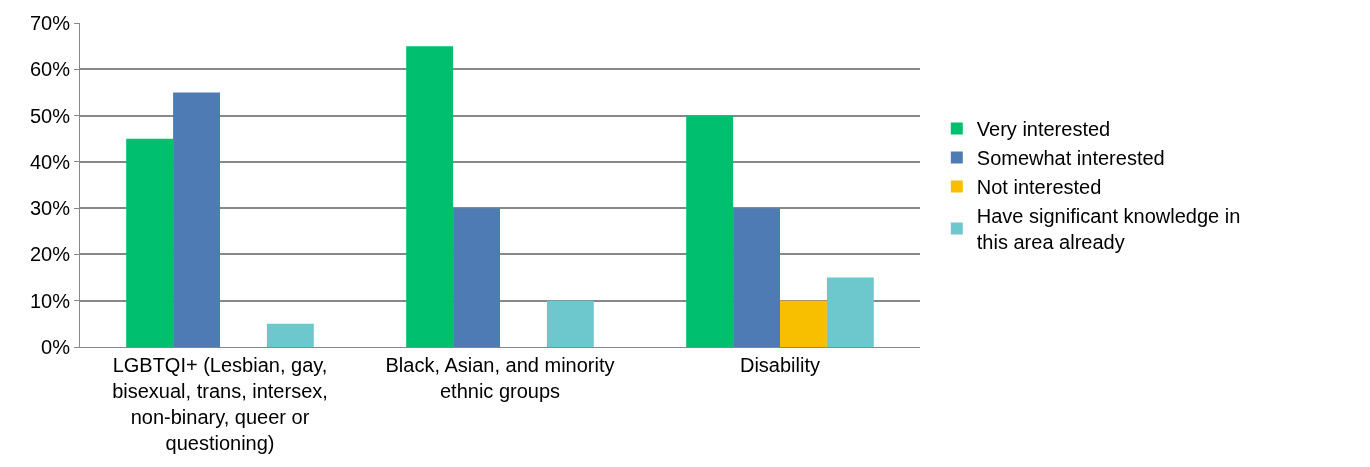 The height and width of the screenshot is (467, 1370). I want to click on y-tick-label: 30%, so click(50, 208).